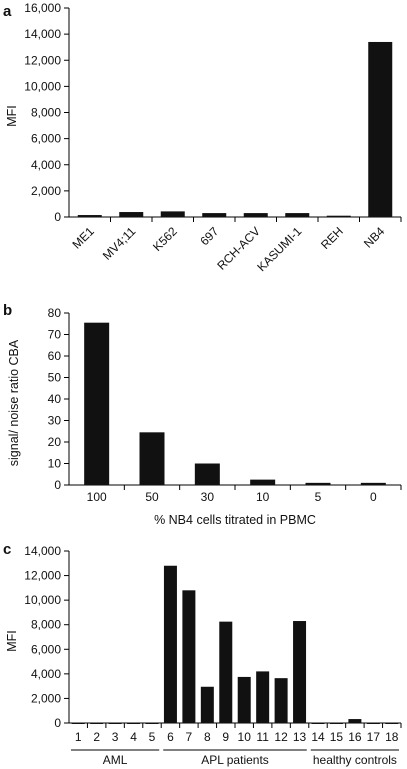 The image size is (407, 769). What do you see at coordinates (279, 249) in the screenshot?
I see `x-tick-label: KASUMI-1` at bounding box center [279, 249].